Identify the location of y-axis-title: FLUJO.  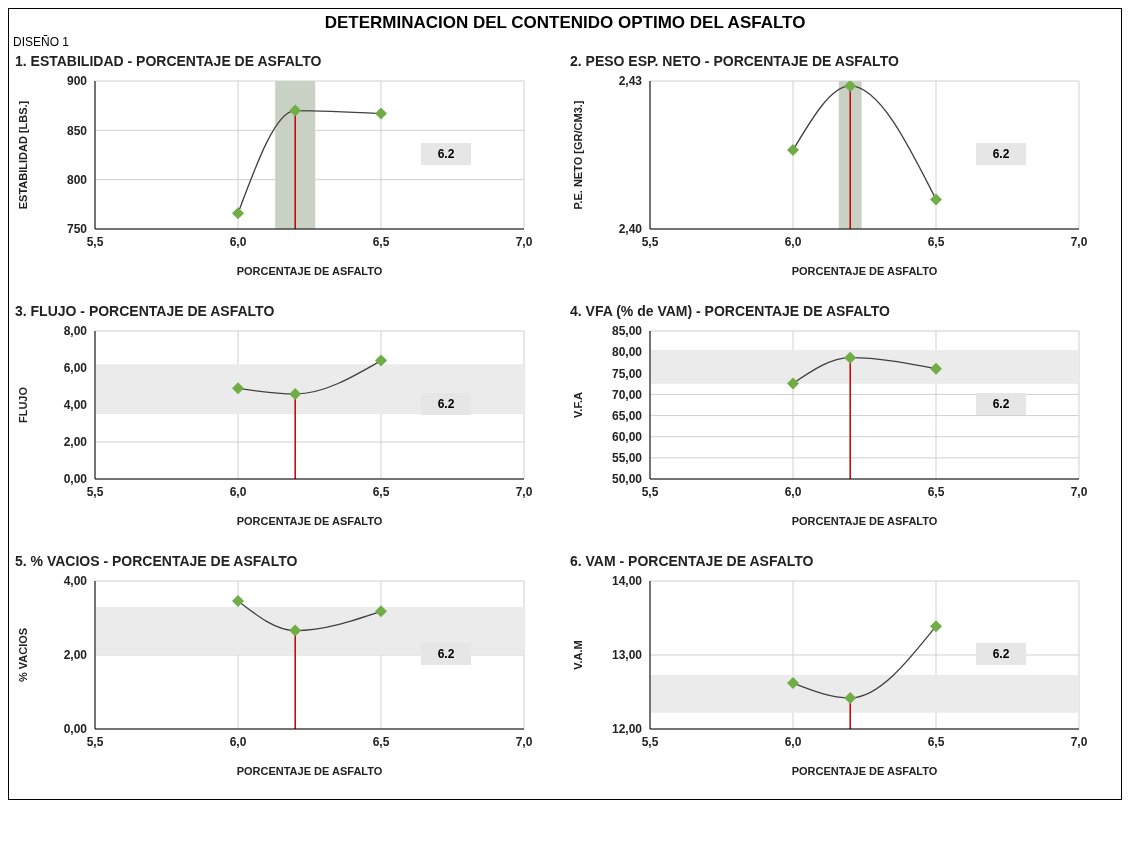
(22, 405).